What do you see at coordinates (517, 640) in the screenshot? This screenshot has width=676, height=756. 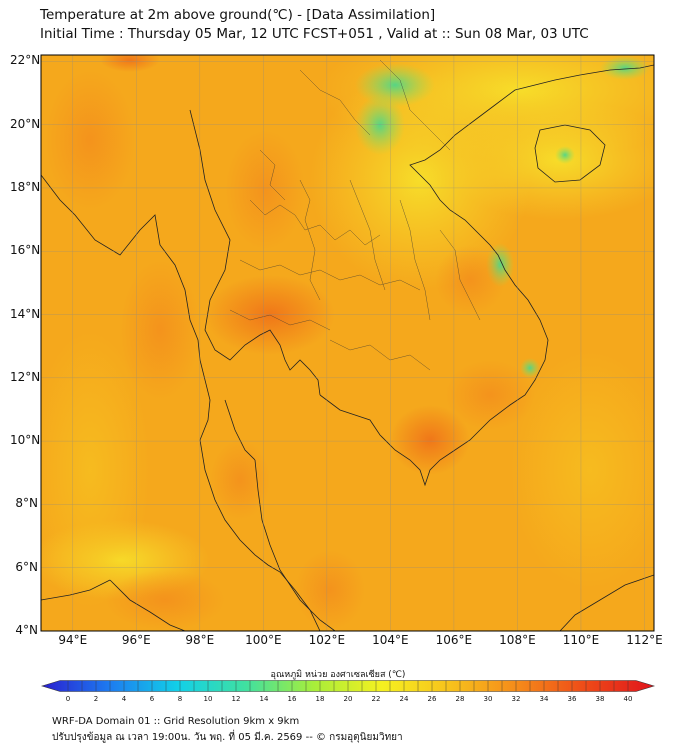 I see `lon-tick-label: 108°E` at bounding box center [517, 640].